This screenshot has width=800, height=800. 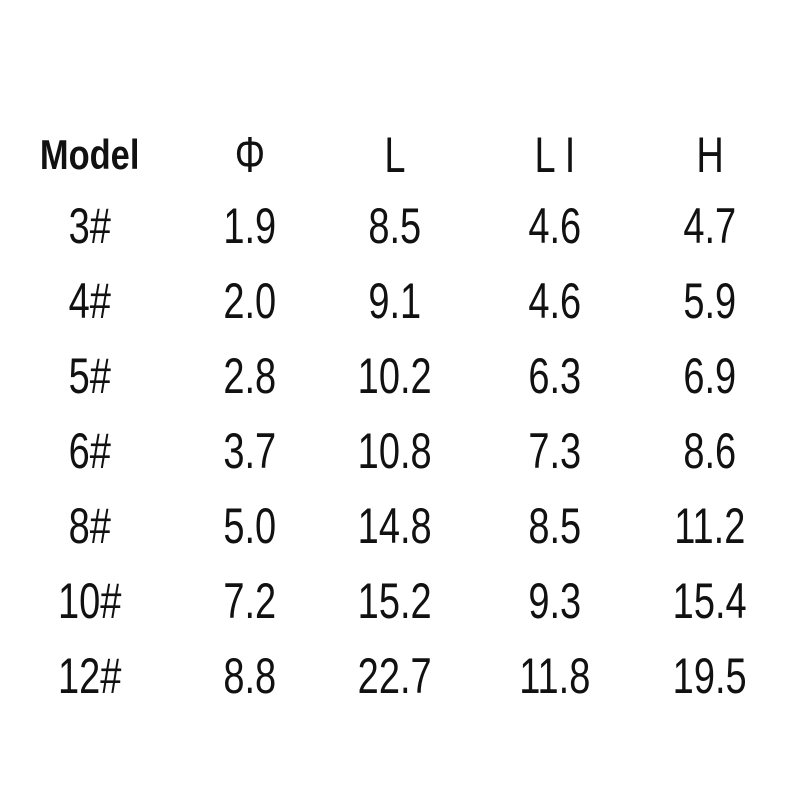 What do you see at coordinates (710, 375) in the screenshot?
I see `cell-h: 6.9` at bounding box center [710, 375].